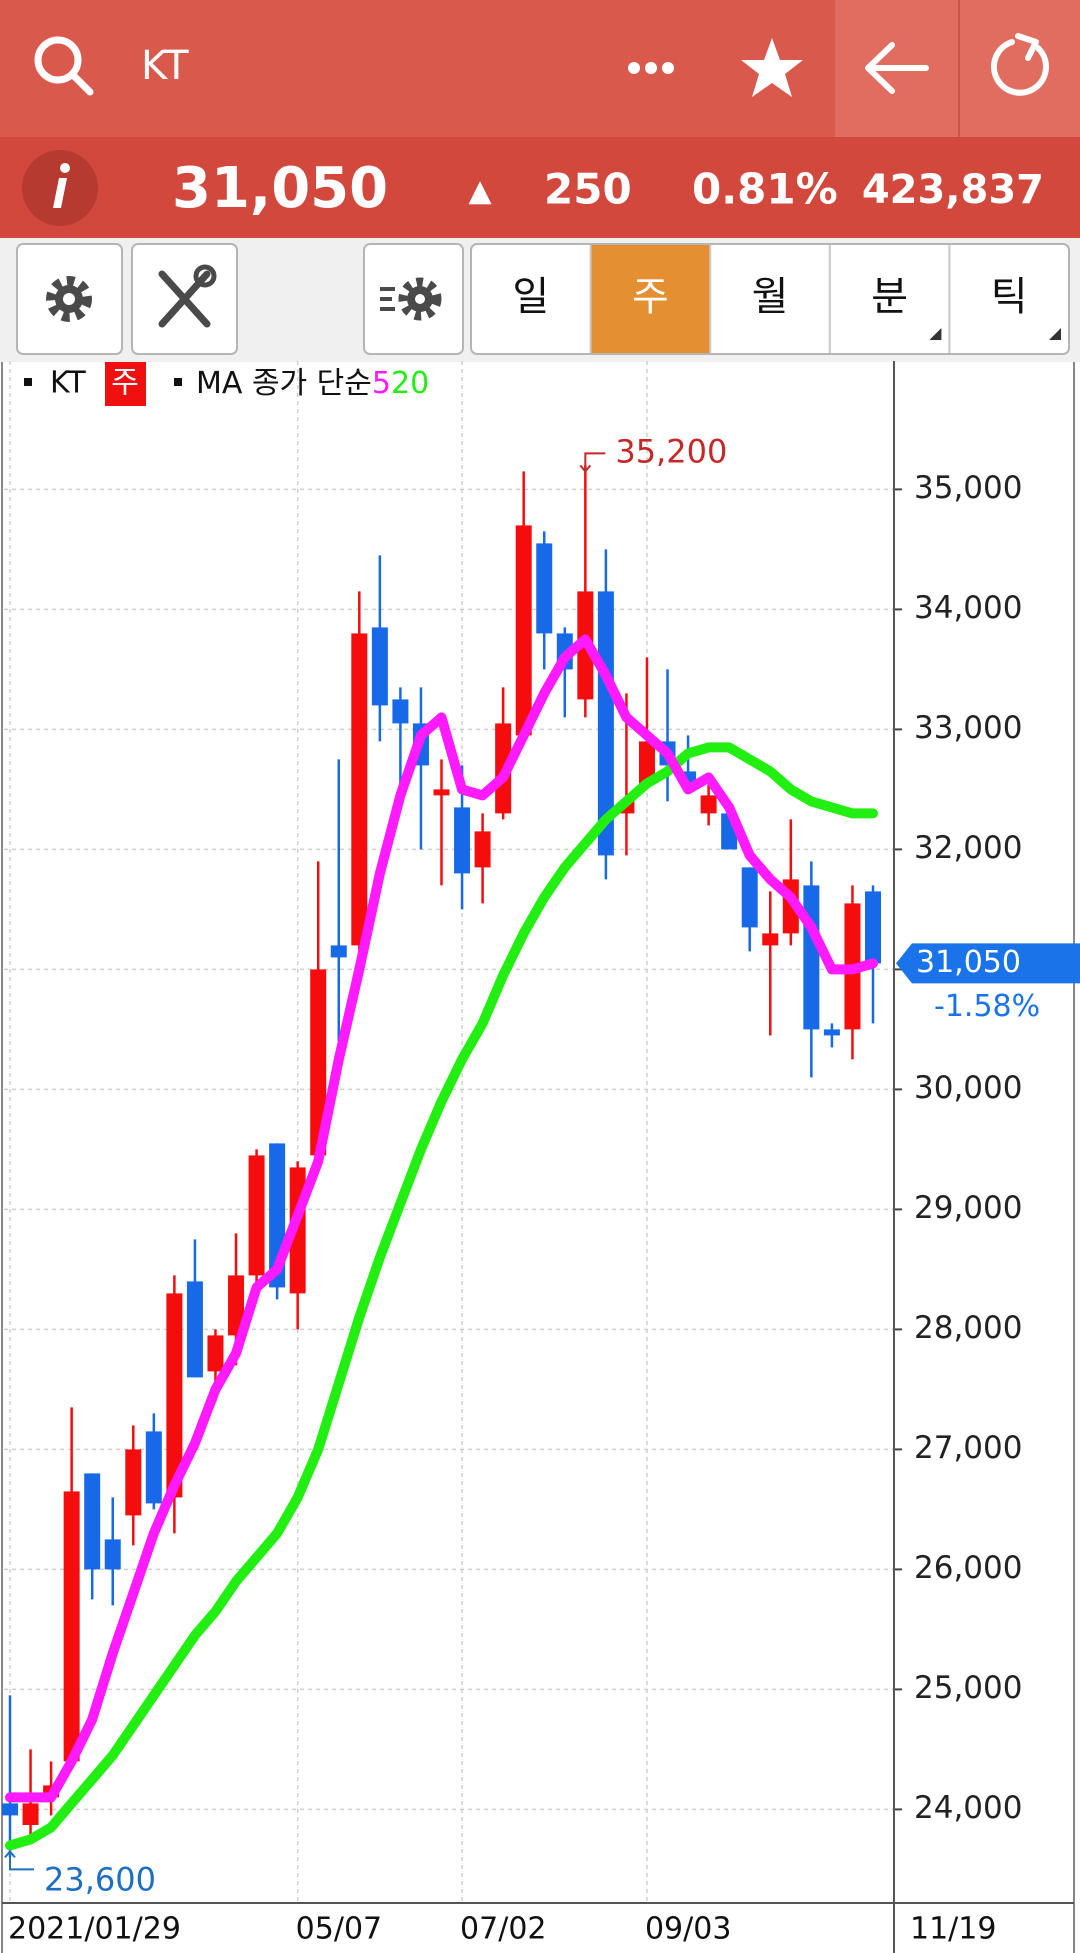 The width and height of the screenshot is (1080, 1953). Describe the element at coordinates (94, 1929) in the screenshot. I see `x-tick-label: 2021/01/29` at that location.